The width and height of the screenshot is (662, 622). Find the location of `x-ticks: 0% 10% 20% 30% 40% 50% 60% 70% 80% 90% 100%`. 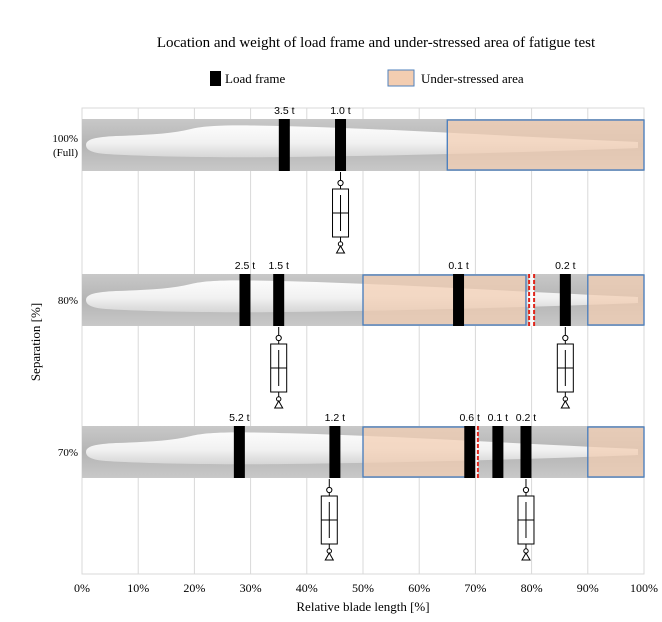

x-ticks: 0% 10% 20% 30% 40% 50% 60% 70% 80% 90% 100% is located at coordinates (366, 588).